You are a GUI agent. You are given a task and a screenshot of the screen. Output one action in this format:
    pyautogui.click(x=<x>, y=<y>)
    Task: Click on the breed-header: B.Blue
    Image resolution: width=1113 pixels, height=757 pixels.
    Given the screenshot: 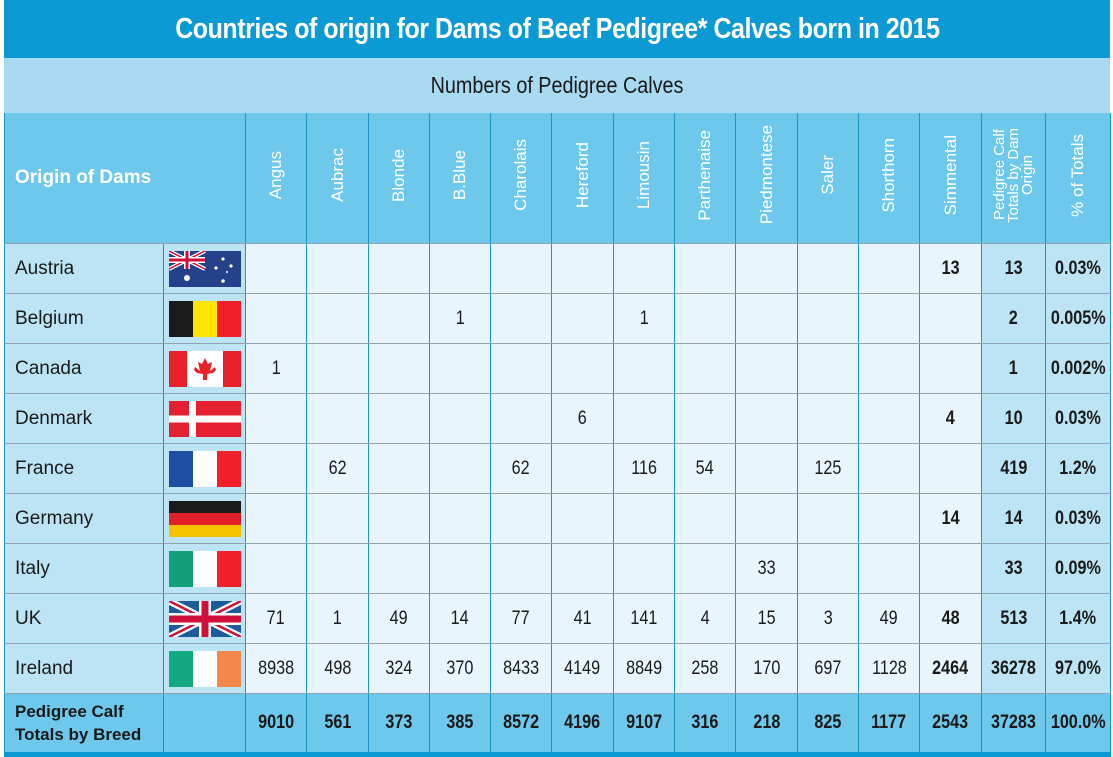 What is the action you would take?
    pyautogui.click(x=460, y=178)
    